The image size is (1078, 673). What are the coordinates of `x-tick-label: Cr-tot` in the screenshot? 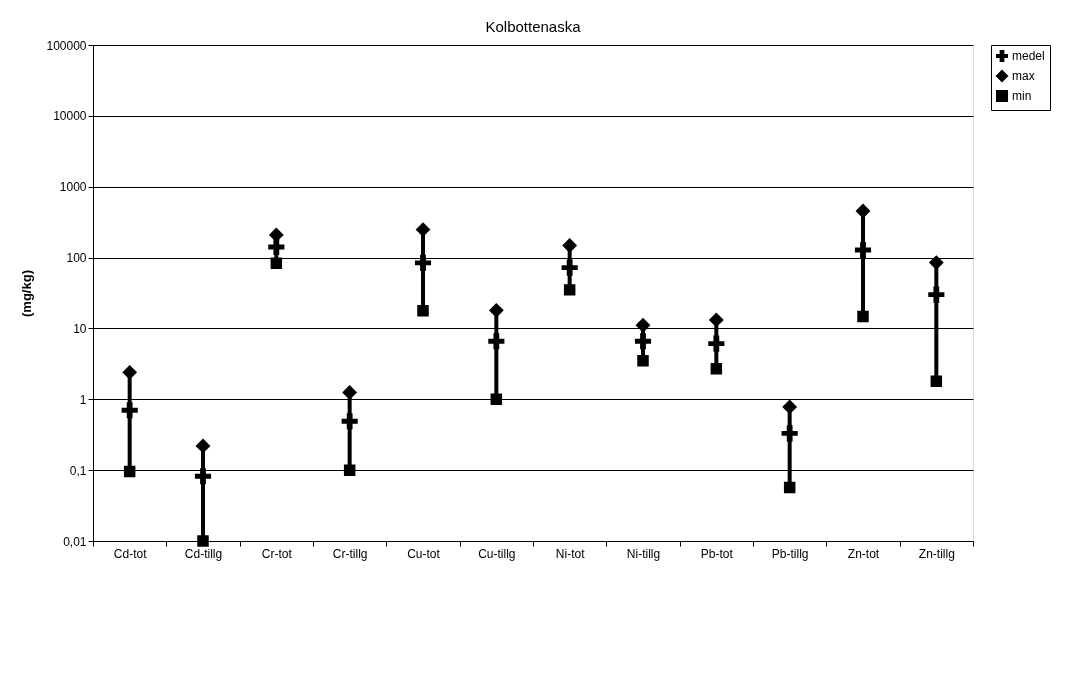 It's located at (277, 553).